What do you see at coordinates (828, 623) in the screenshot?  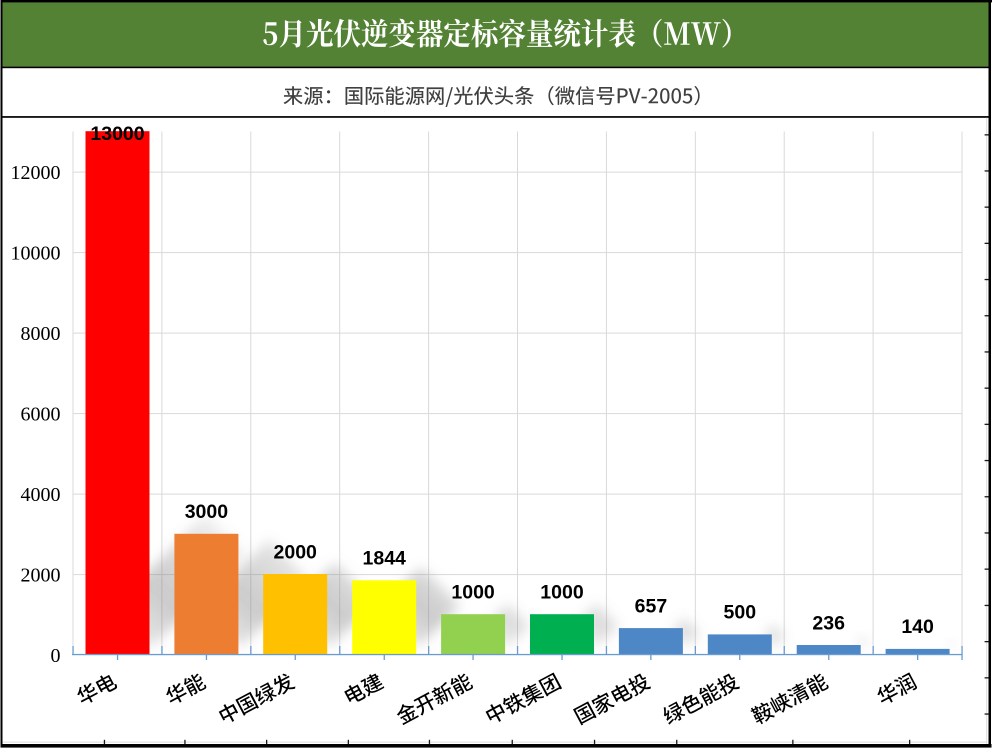 I see `svg-text: 236` at bounding box center [828, 623].